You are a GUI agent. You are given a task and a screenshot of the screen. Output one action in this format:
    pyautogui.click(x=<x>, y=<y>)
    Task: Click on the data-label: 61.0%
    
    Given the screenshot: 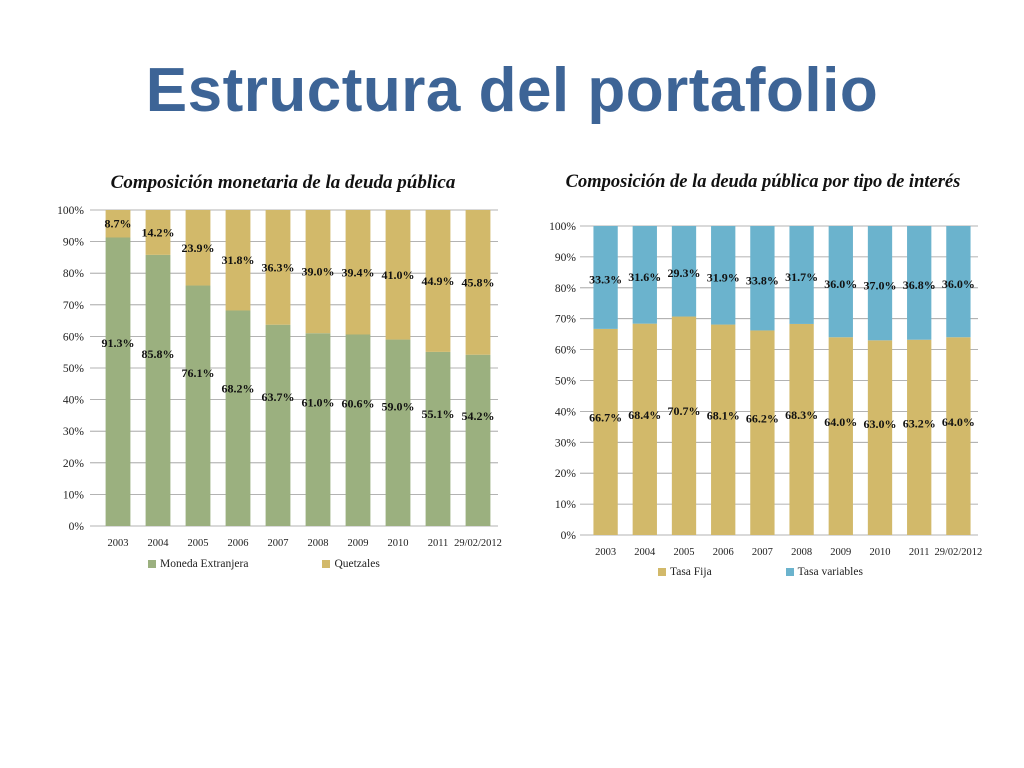 What is the action you would take?
    pyautogui.click(x=318, y=402)
    